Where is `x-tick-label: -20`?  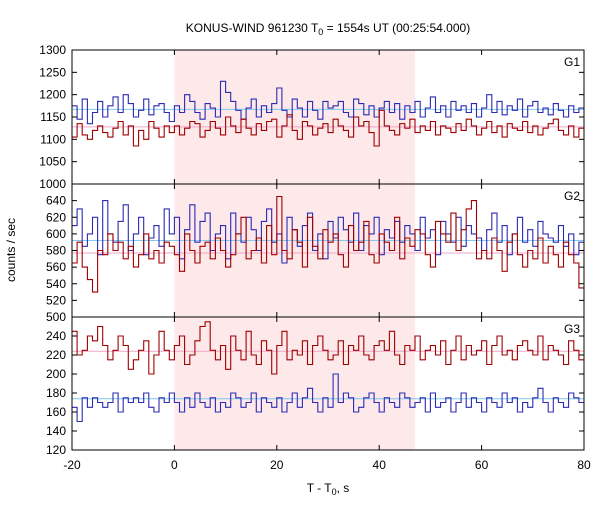 x-tick-label: -20 is located at coordinates (72, 465).